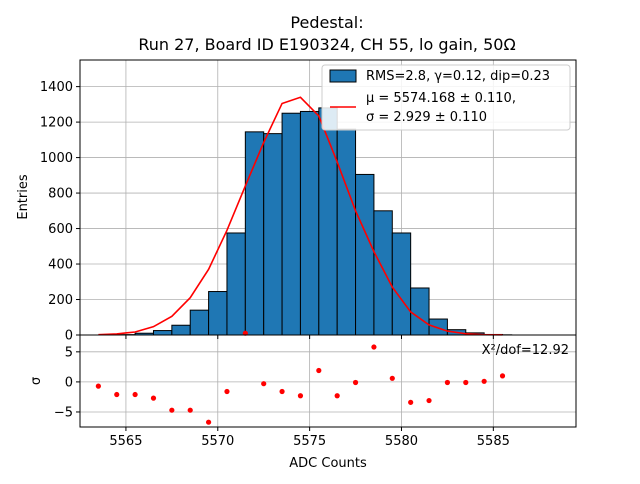 The width and height of the screenshot is (640, 484). What do you see at coordinates (326, 22) in the screenshot?
I see `chart-title-line1: Pedestal:` at bounding box center [326, 22].